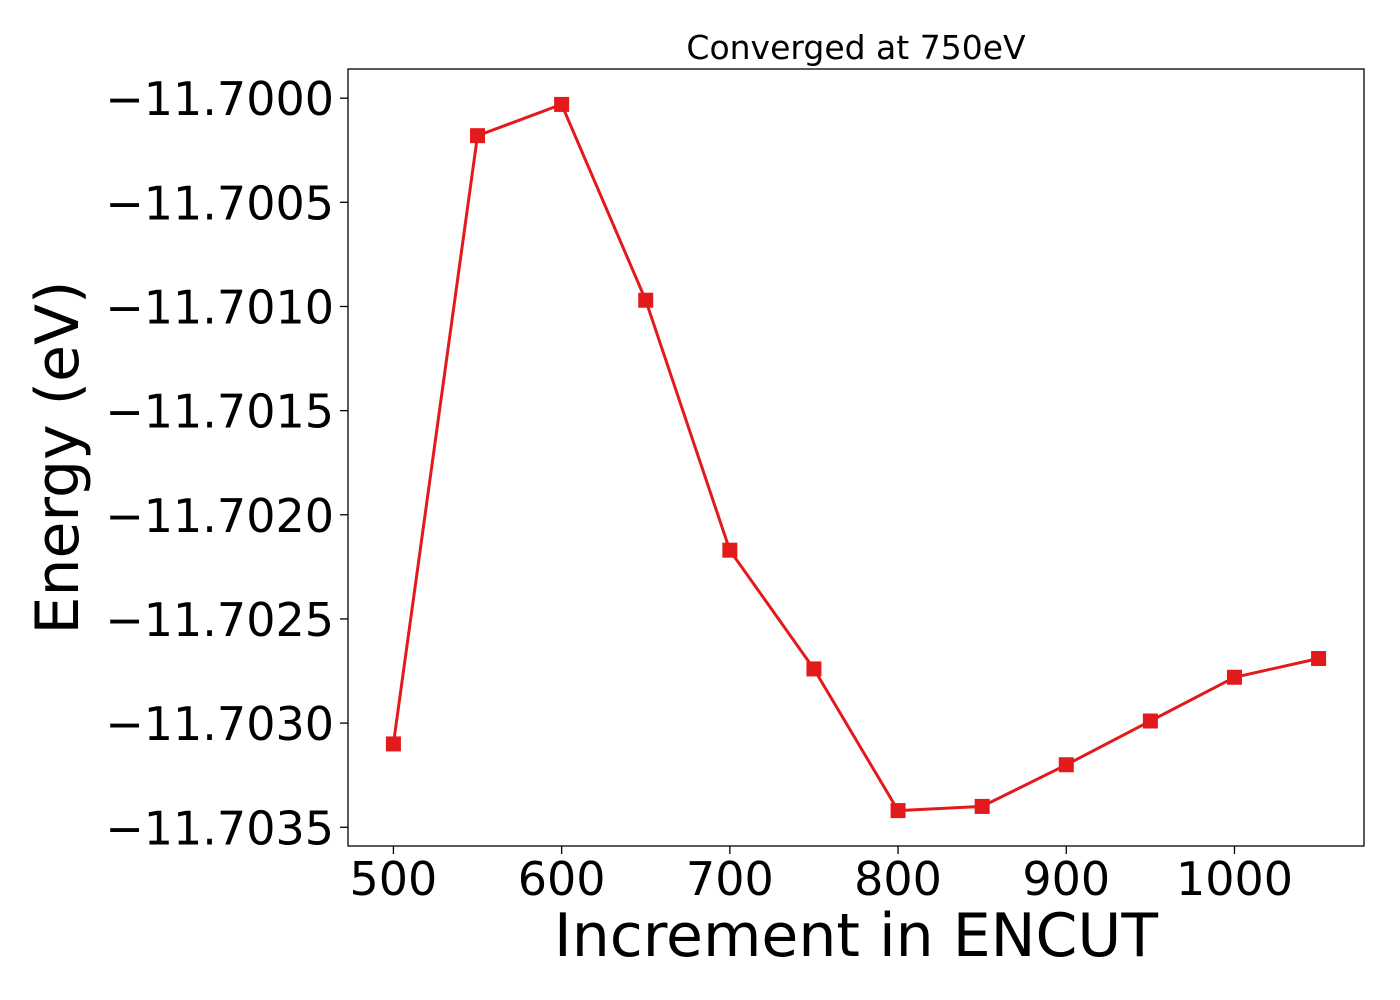 Image resolution: width=1400 pixels, height=1000 pixels. I want to click on y-tick-label: −11.7015, so click(219, 412).